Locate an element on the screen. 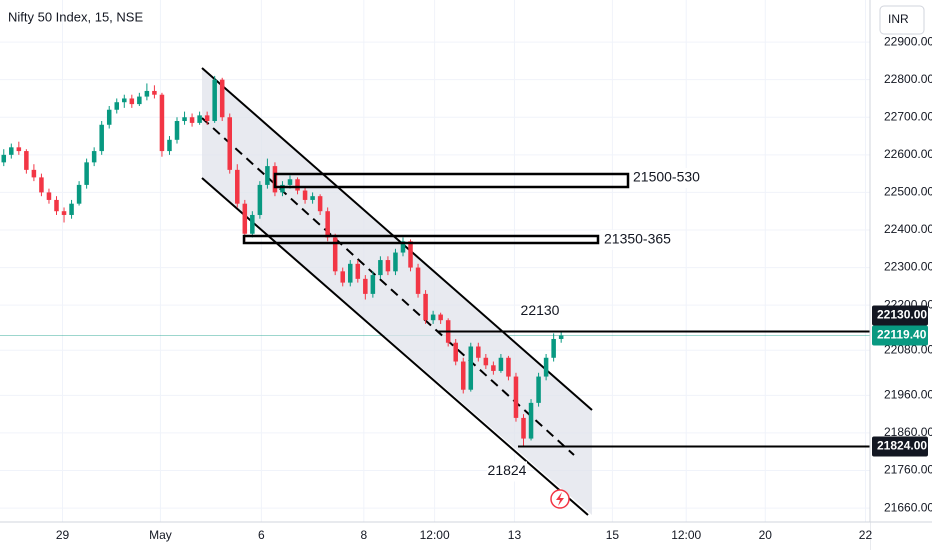 The height and width of the screenshot is (550, 932). price-tag-label: 22119.40 is located at coordinates (902, 335).